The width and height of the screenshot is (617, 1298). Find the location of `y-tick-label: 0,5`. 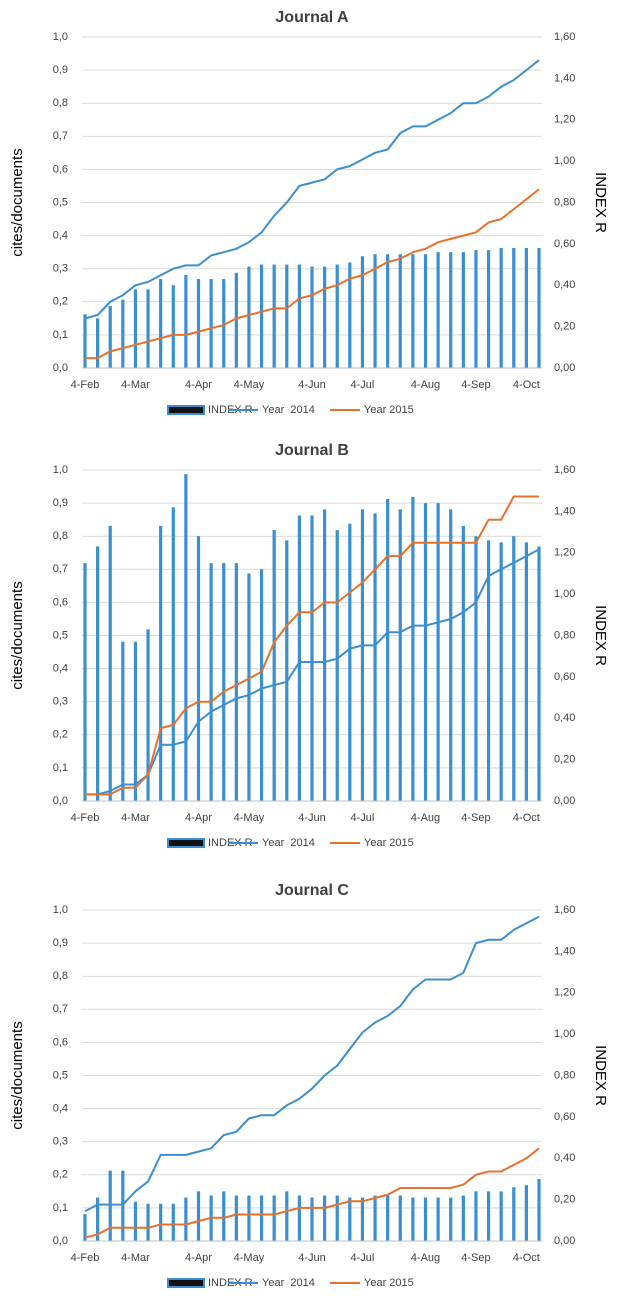

y-tick-label: 0,5 is located at coordinates (60, 635).